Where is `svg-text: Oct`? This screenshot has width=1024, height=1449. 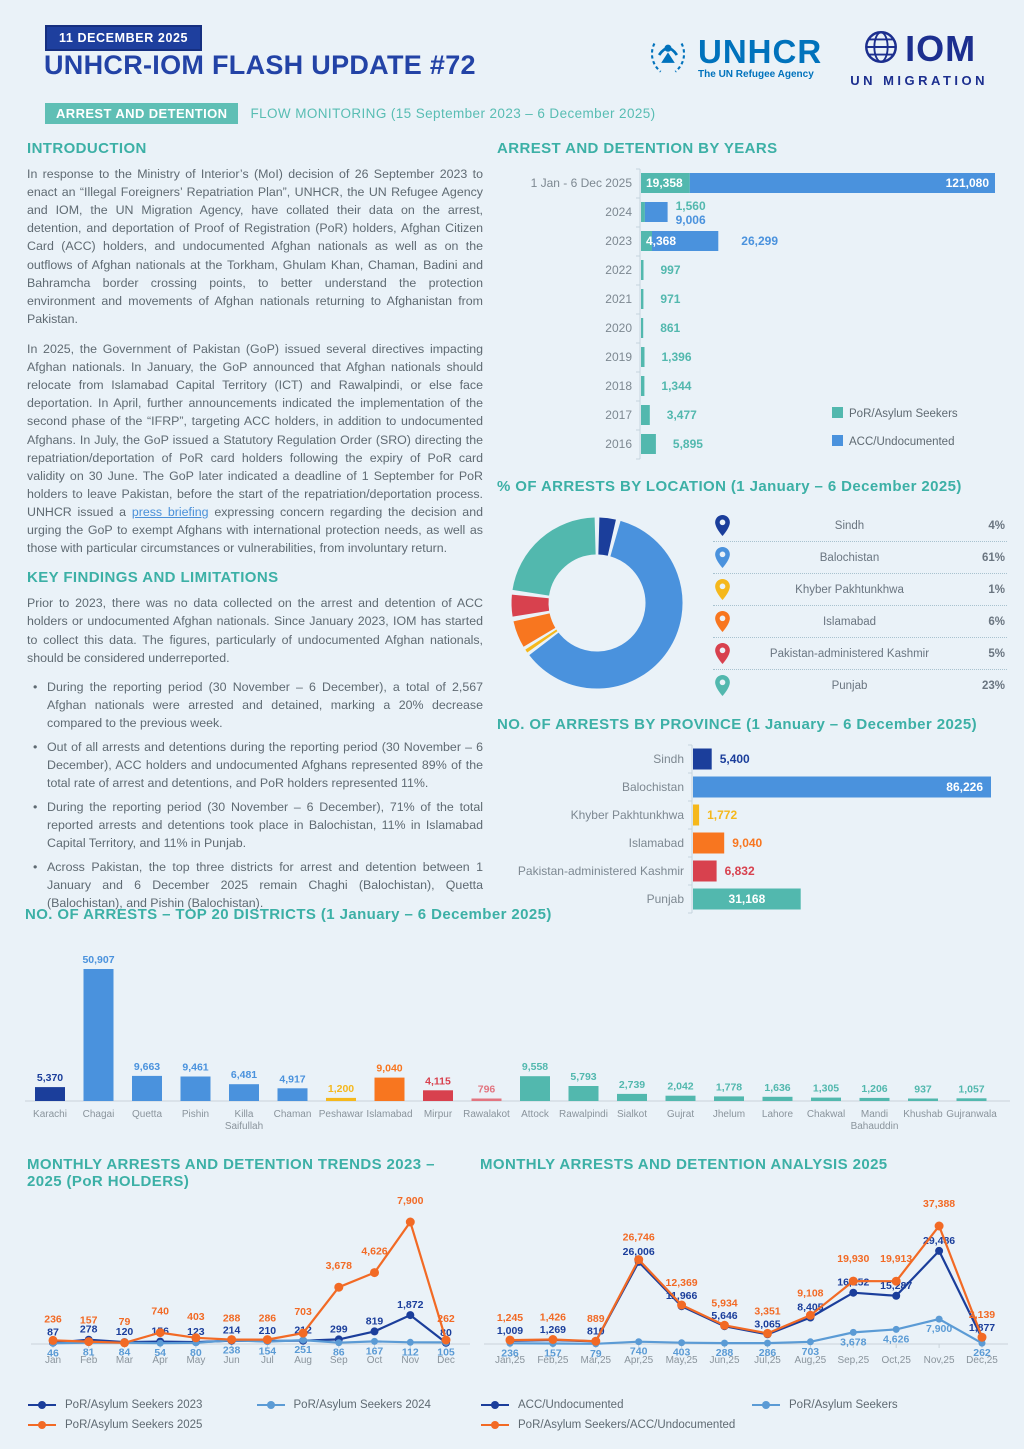
svg-text: Oct is located at coordinates (375, 1360).